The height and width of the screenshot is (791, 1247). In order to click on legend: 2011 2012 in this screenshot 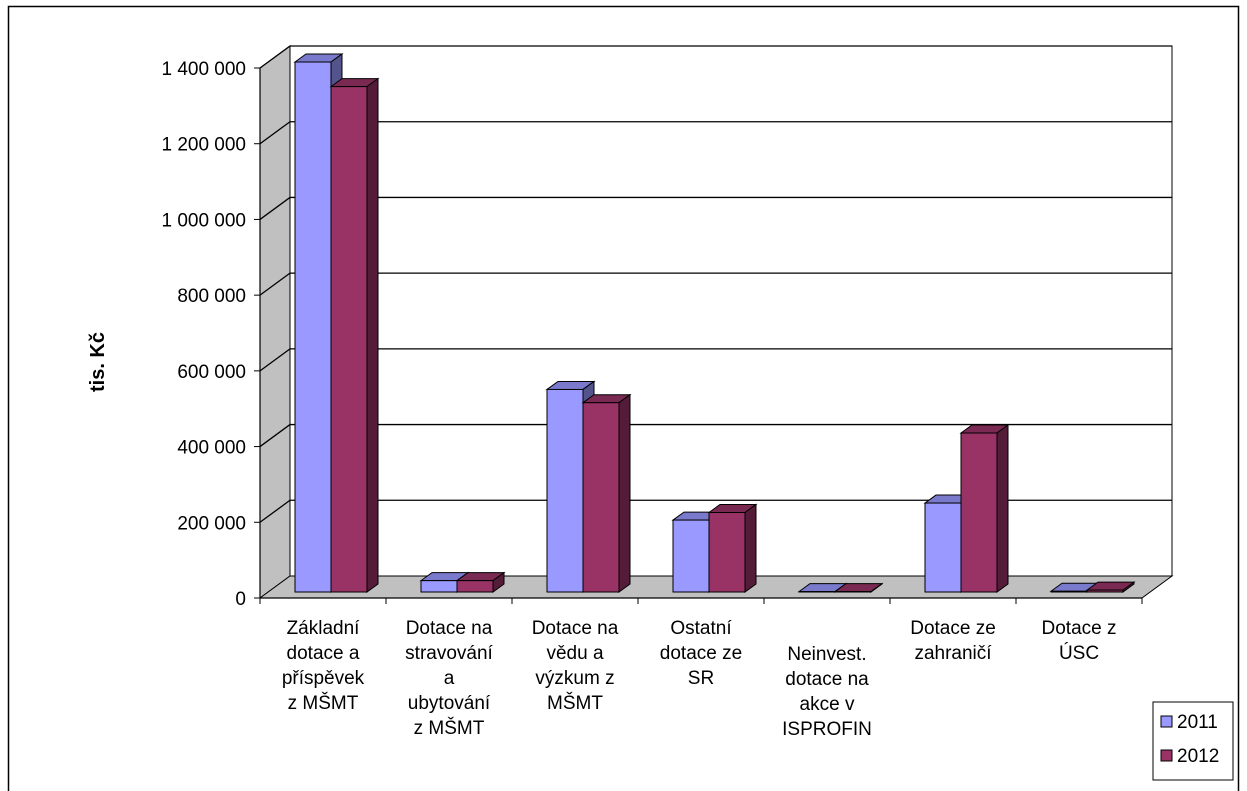, I will do `click(1193, 741)`.